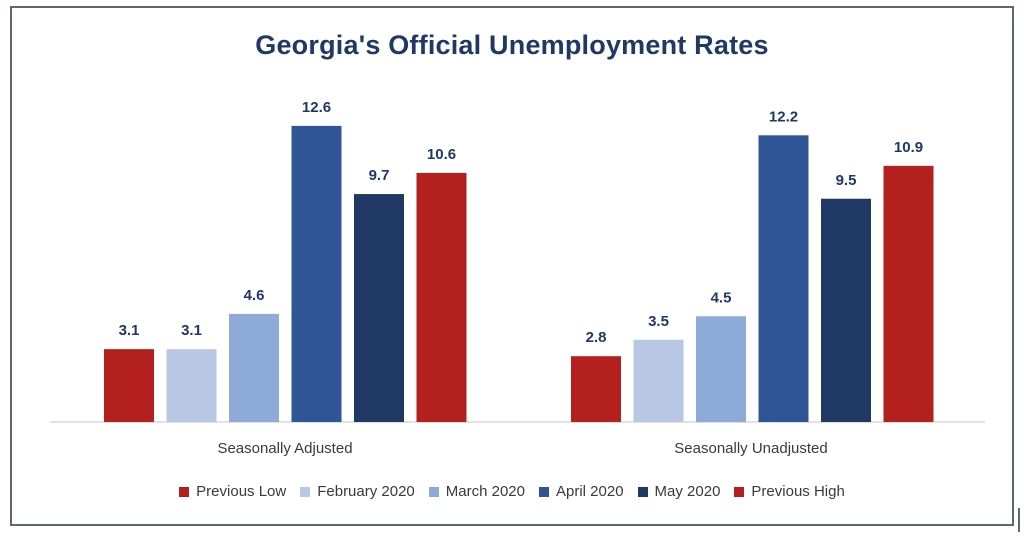 The height and width of the screenshot is (540, 1024). I want to click on legend-label: Previous High, so click(798, 491).